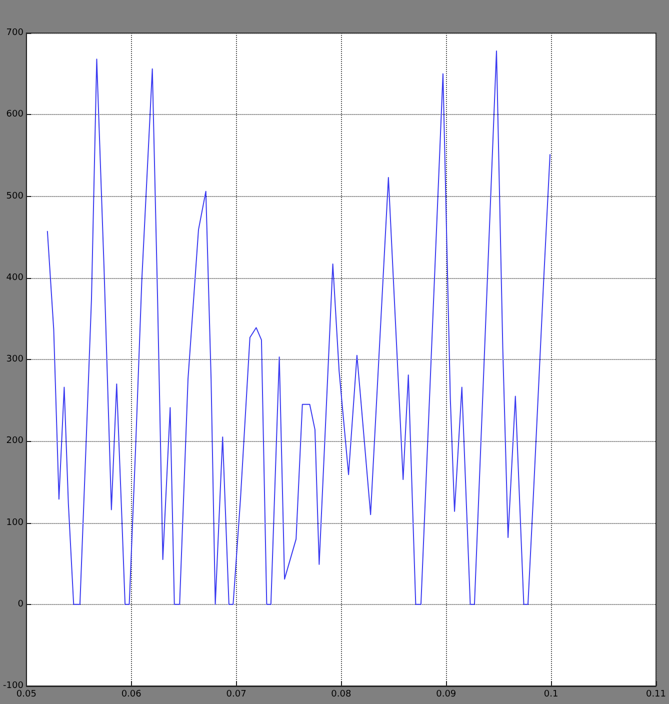  Describe the element at coordinates (21, 604) in the screenshot. I see `y-tick-label: 0` at that location.